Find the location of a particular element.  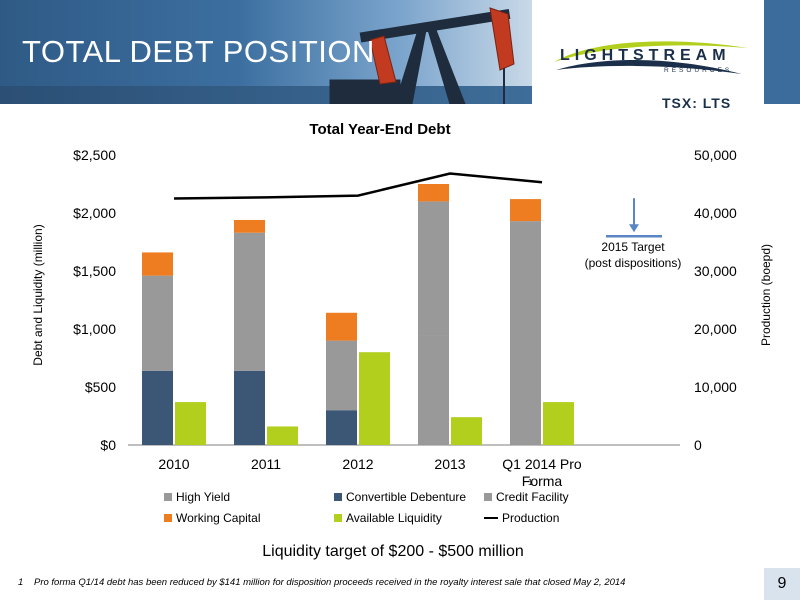

company-logo: LIGHTSTREAM RESOURCES is located at coordinates (651, 57).